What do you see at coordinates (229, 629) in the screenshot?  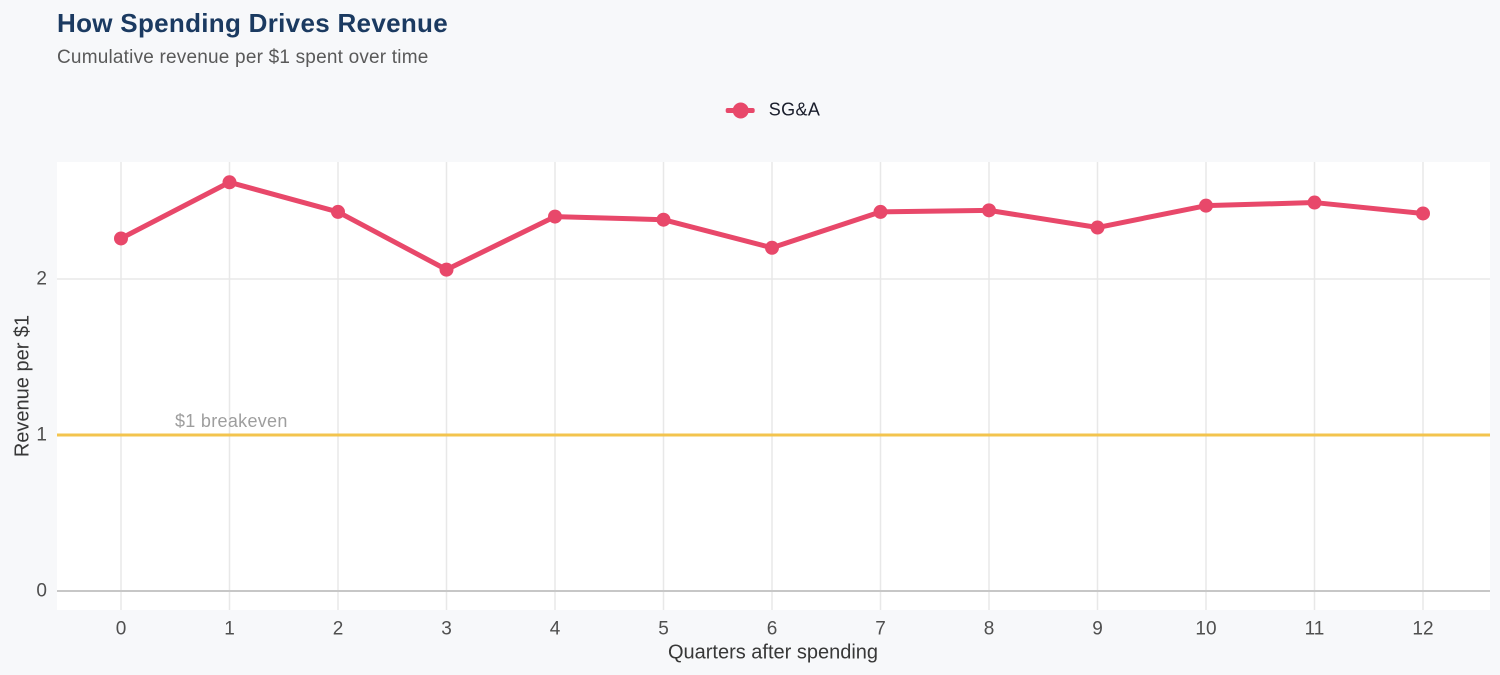 I see `x-tick-label: 1` at bounding box center [229, 629].